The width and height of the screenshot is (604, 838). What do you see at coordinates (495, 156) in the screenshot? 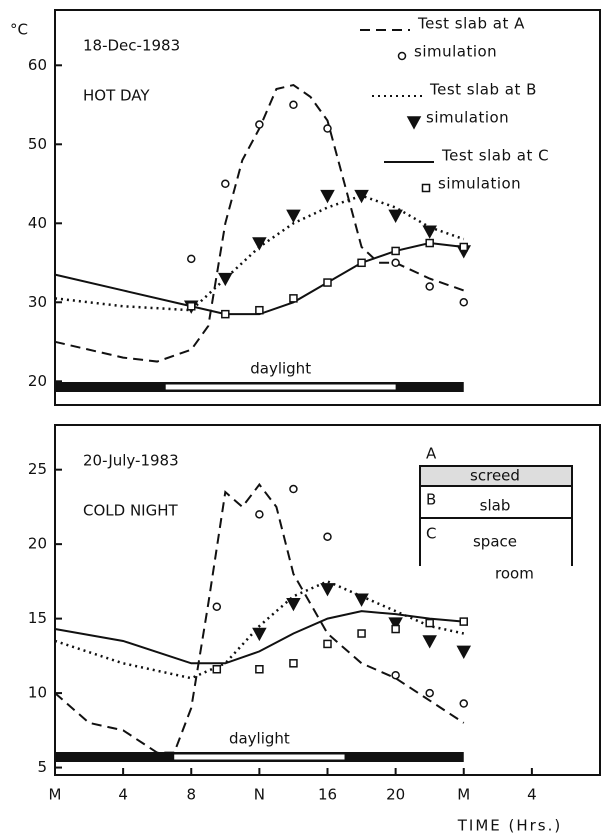
I see `legend-label: Test slab at C` at bounding box center [495, 156].